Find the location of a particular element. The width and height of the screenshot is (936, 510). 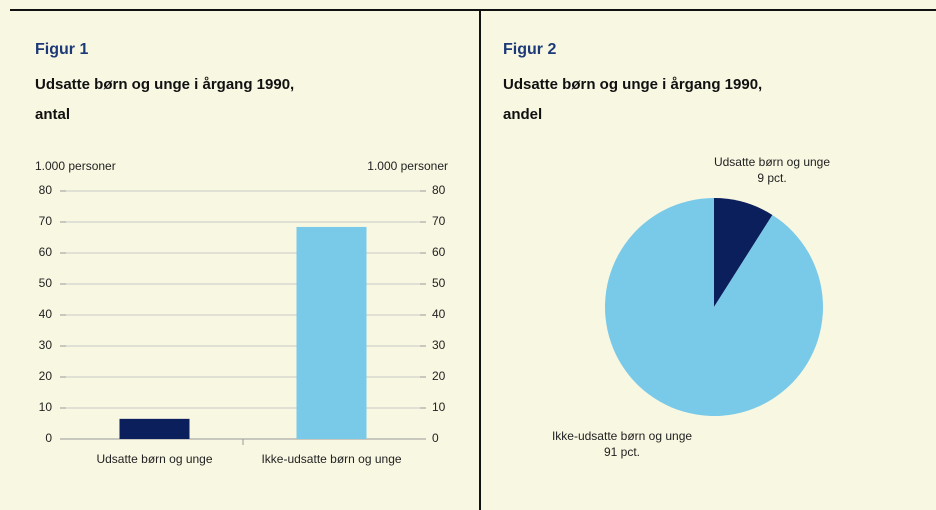

x-tick-label: Udsatte børn og unge is located at coordinates (154, 459).